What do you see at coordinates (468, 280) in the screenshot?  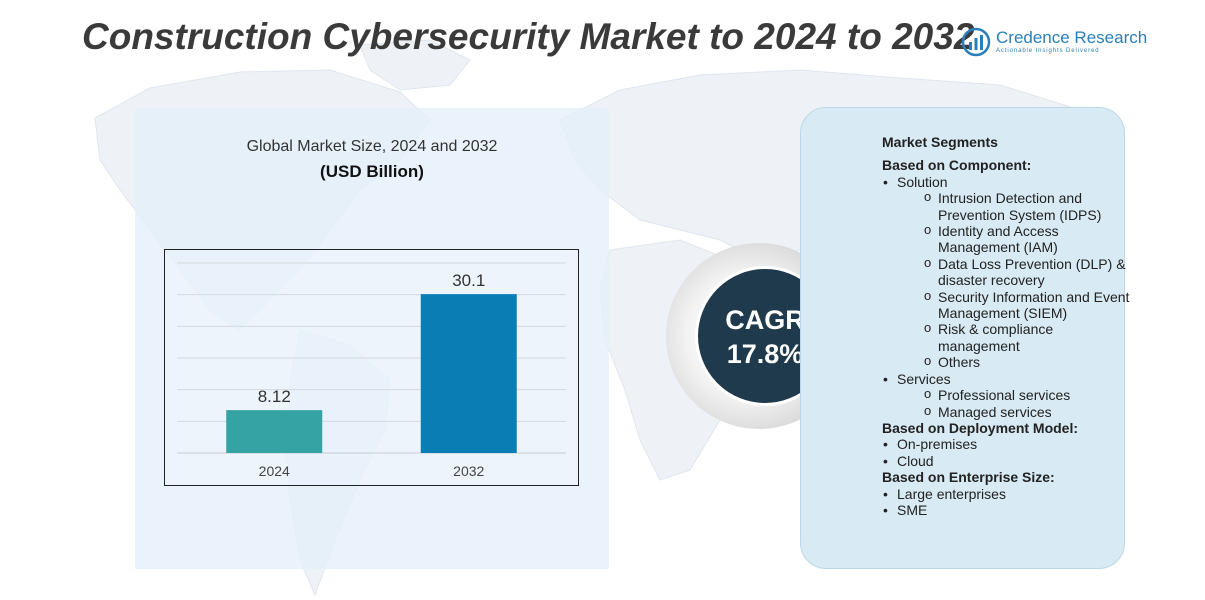 I see `bar-value-label: 30.1` at bounding box center [468, 280].